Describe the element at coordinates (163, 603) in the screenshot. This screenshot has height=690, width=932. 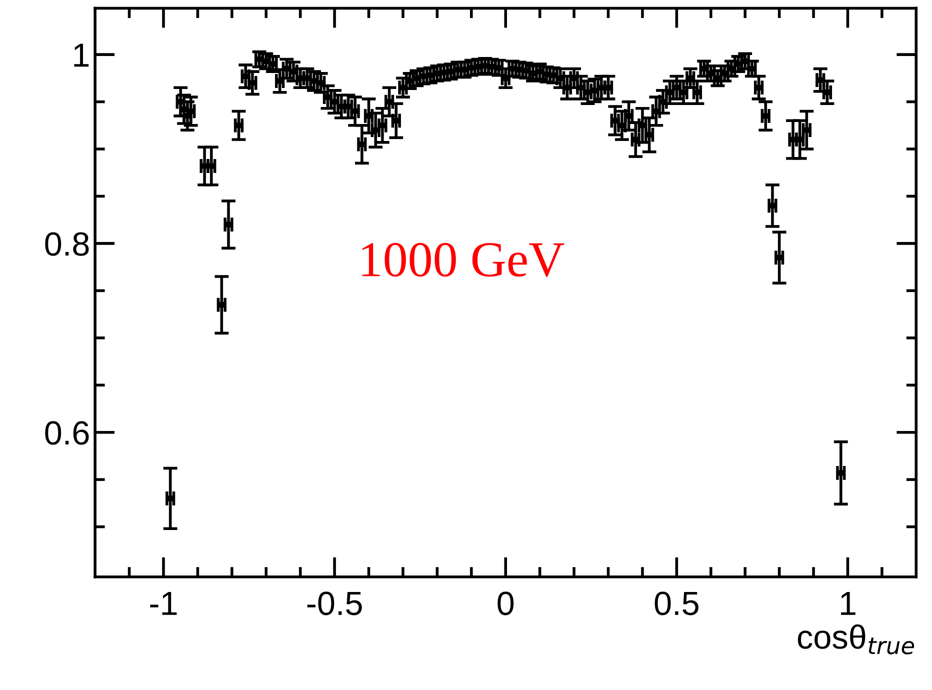
I see `x-tick-label: -1` at that location.